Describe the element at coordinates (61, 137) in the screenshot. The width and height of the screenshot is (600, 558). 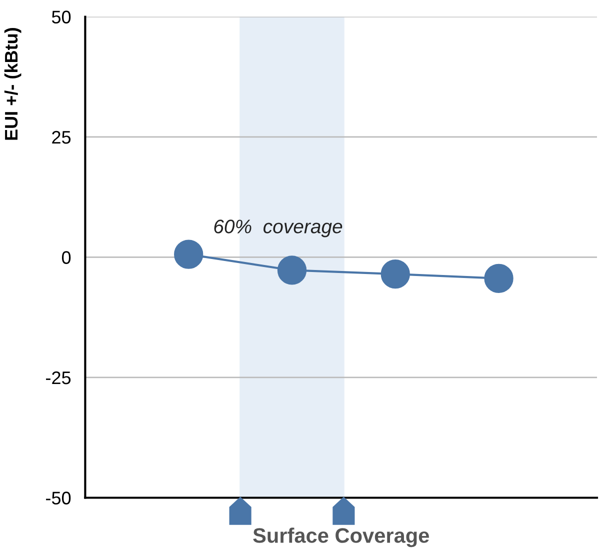
I see `y-tick-label: 25` at that location.